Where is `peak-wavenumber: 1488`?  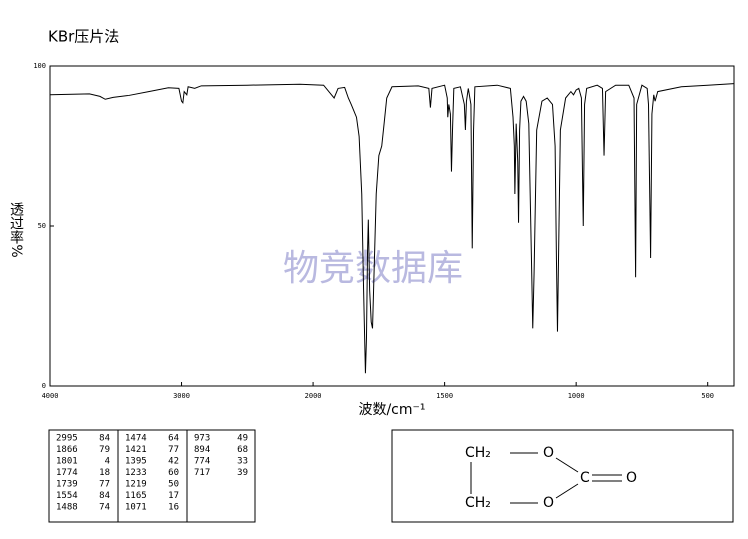
peak-wavenumber: 1488 is located at coordinates (67, 508).